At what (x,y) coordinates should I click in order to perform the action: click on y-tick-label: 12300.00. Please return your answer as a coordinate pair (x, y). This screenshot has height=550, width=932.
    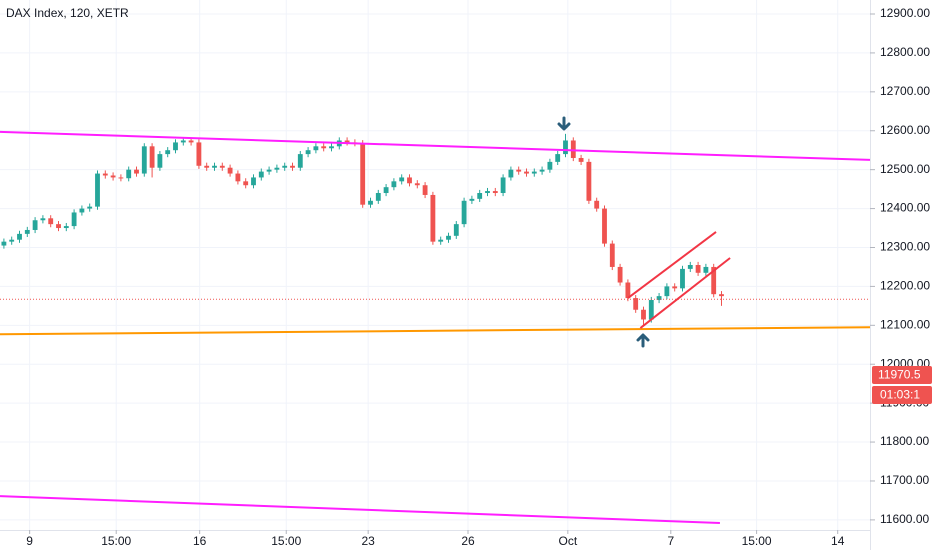
    Looking at the image, I should click on (905, 247).